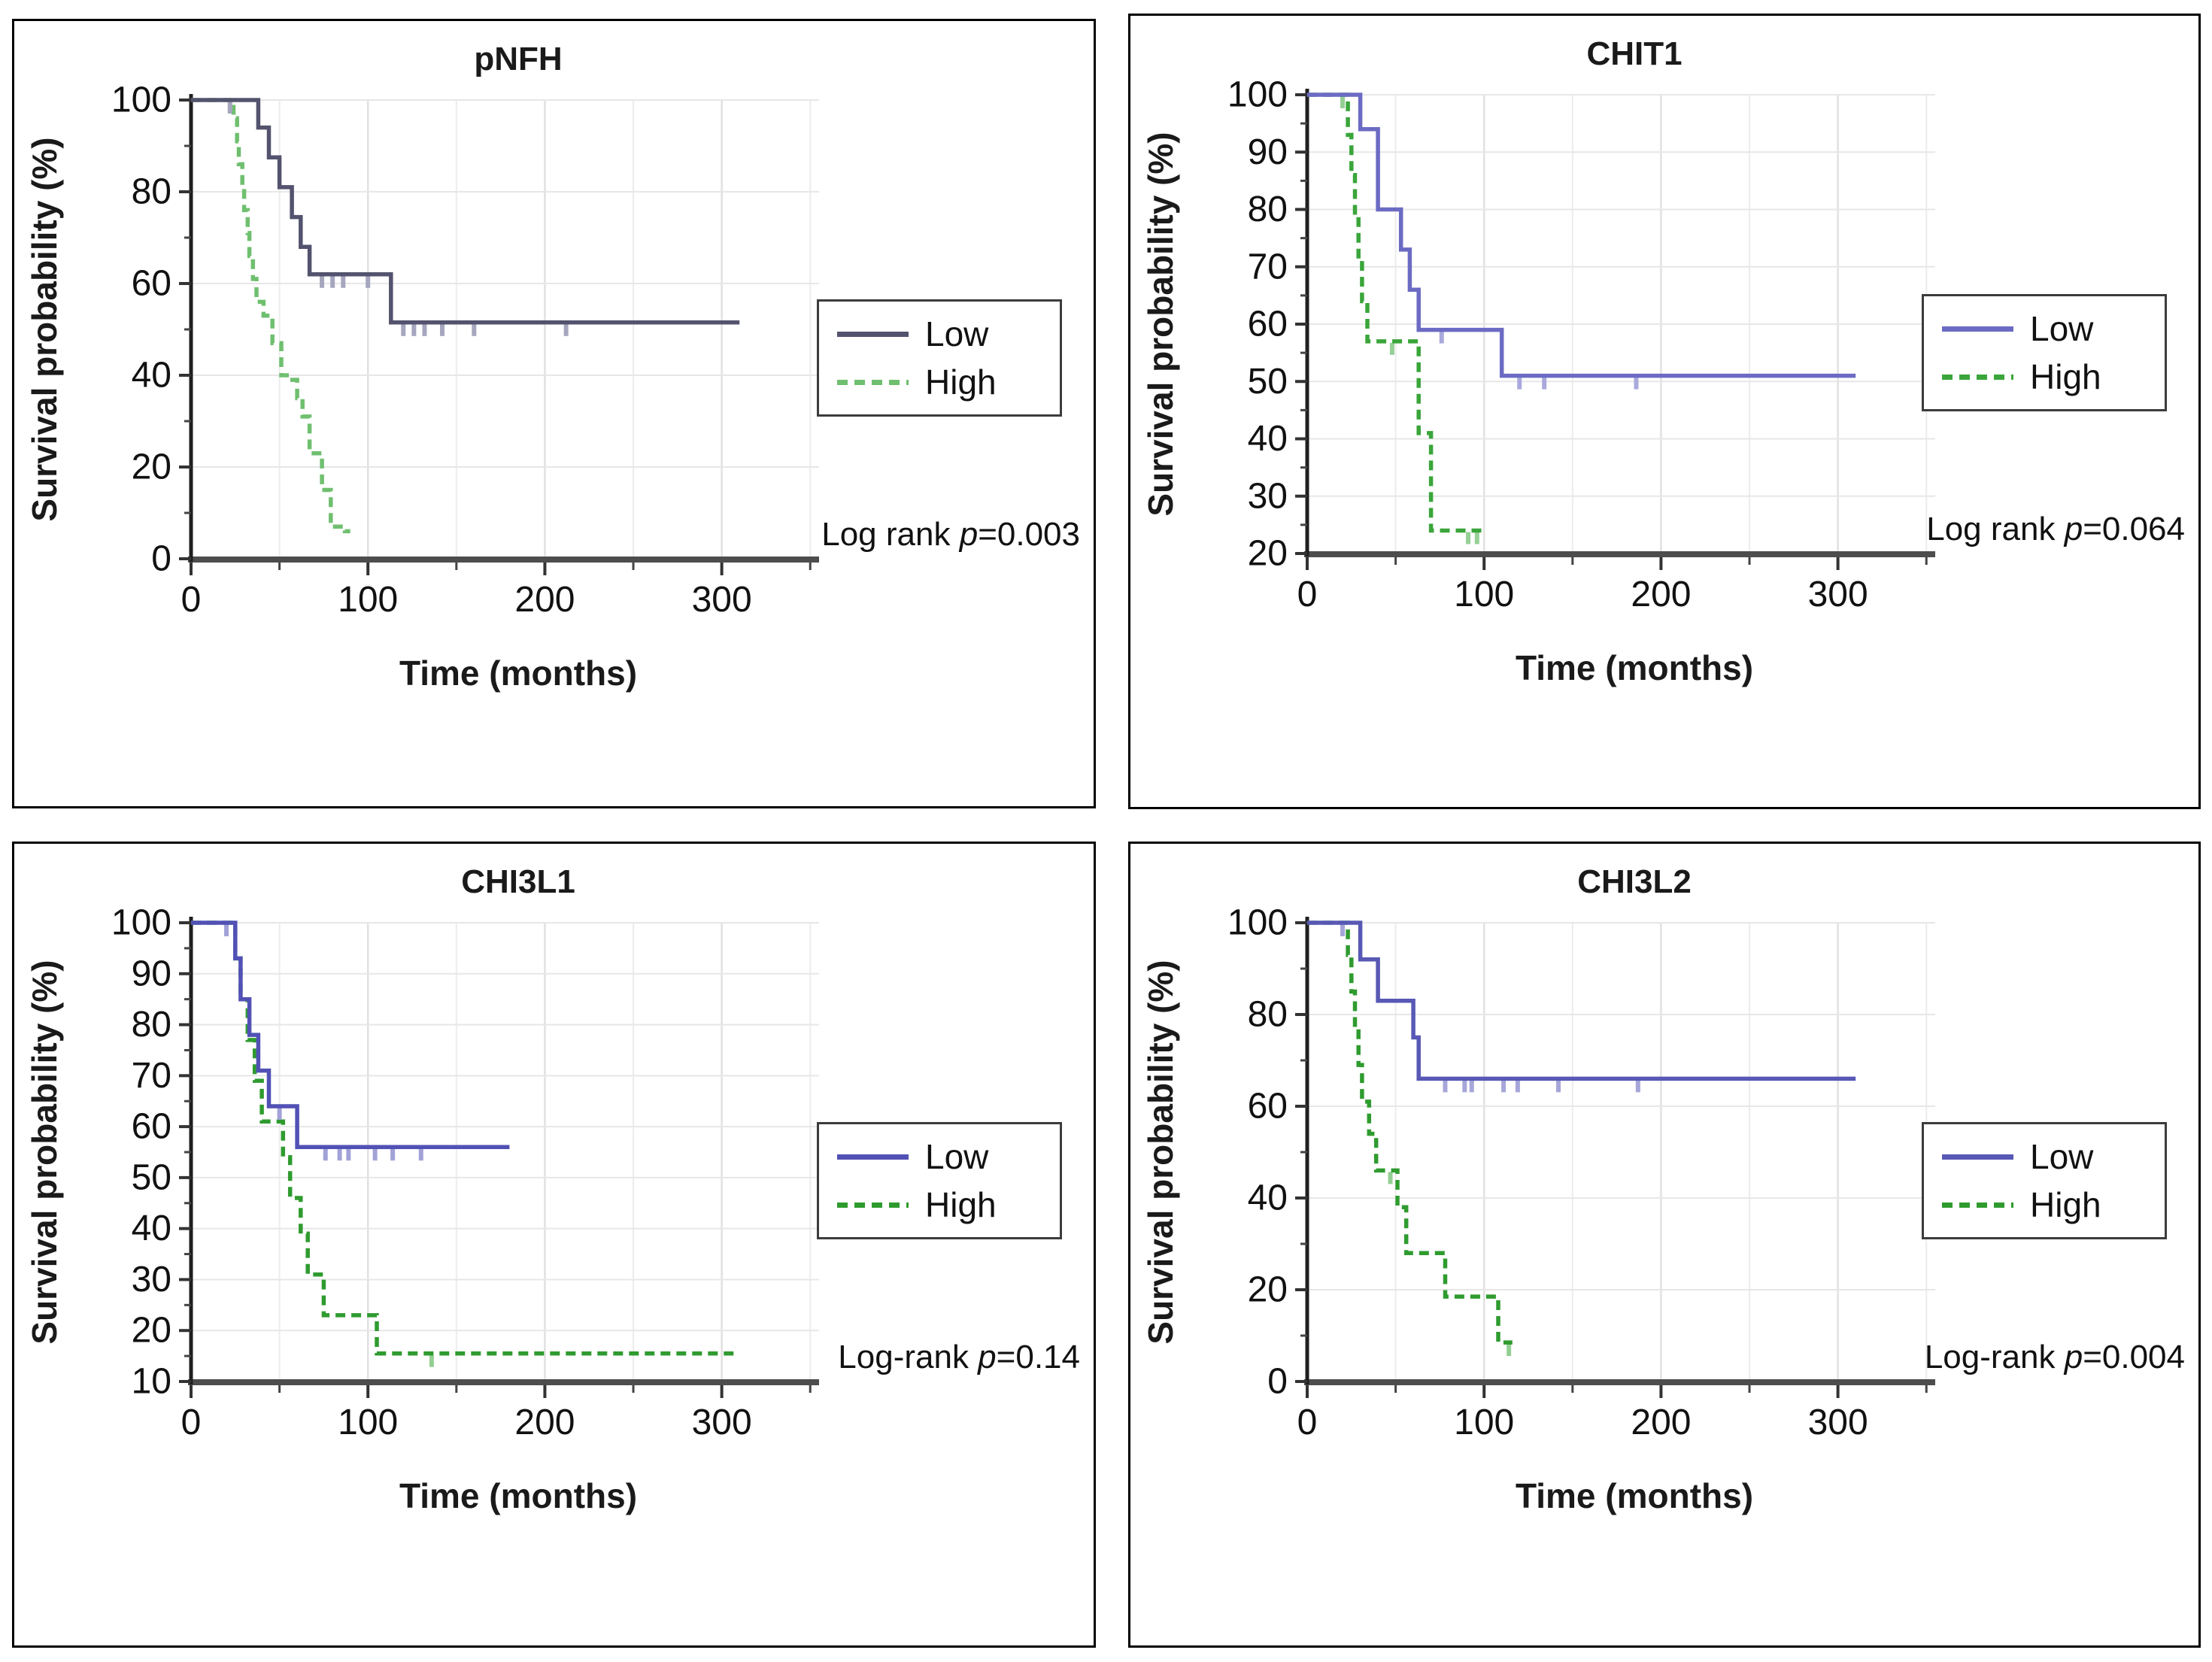 The width and height of the screenshot is (2212, 1662). What do you see at coordinates (151, 1153) in the screenshot?
I see `y-axis-ticks: 10 20 30 40 50 60 70 80 90 100` at bounding box center [151, 1153].